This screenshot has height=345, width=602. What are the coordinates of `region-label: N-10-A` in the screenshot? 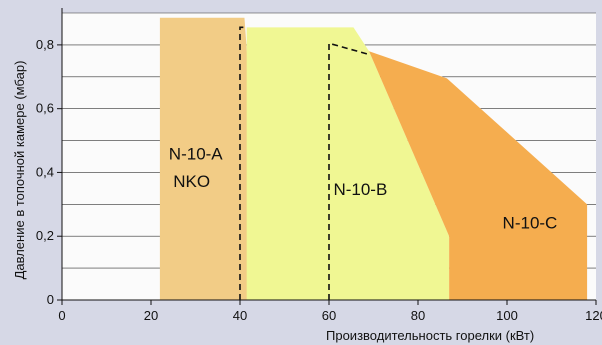 It's located at (196, 154).